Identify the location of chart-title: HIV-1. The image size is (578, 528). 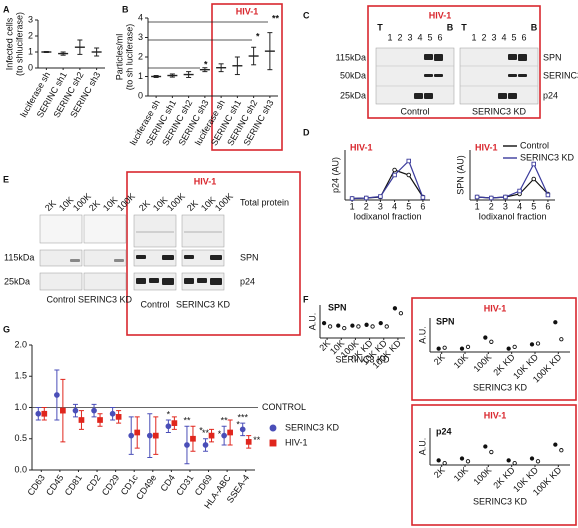
(361, 147).